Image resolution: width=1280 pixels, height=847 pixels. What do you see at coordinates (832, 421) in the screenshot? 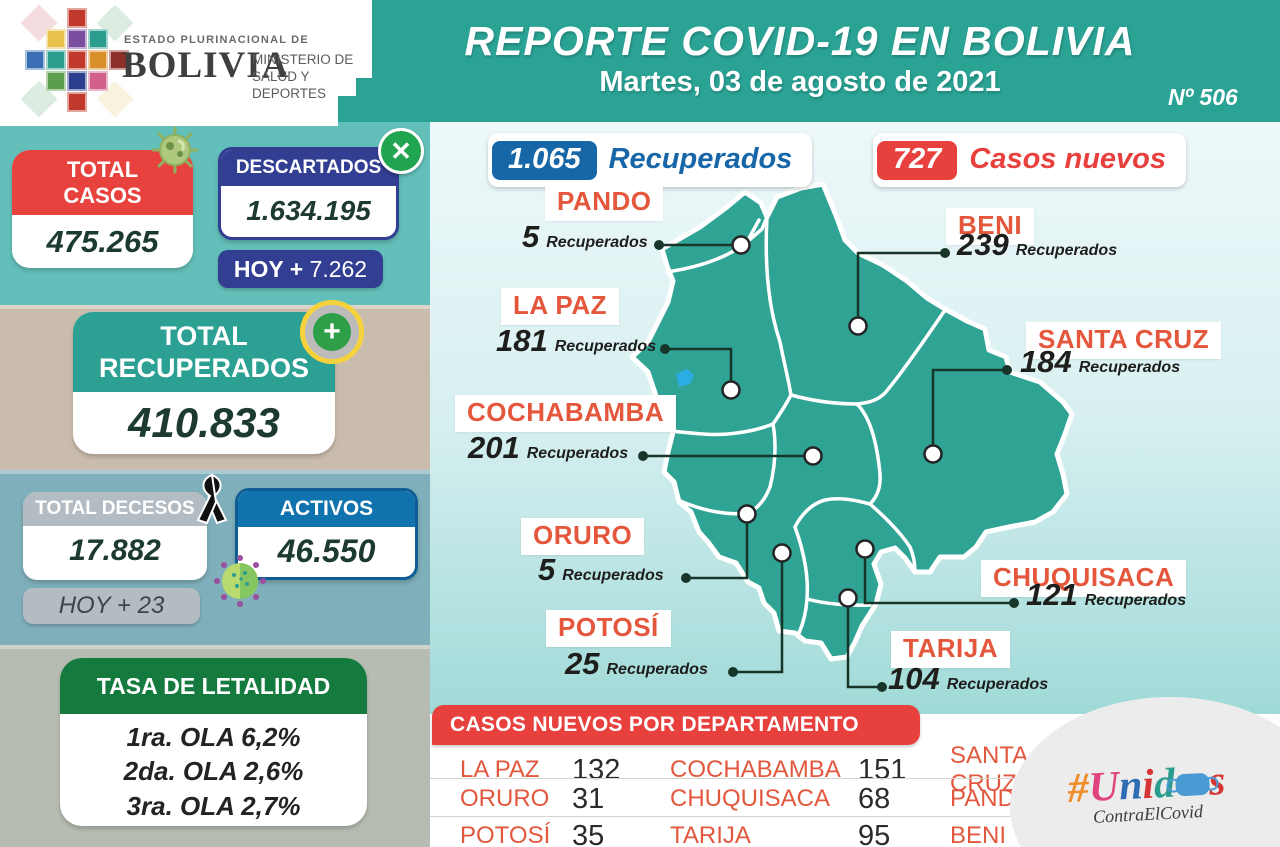
I see `map-markers` at bounding box center [832, 421].